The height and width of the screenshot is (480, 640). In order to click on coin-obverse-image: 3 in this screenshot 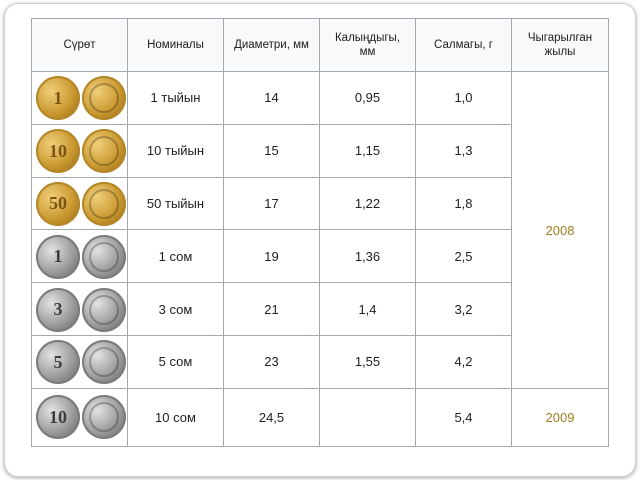, I will do `click(58, 309)`.